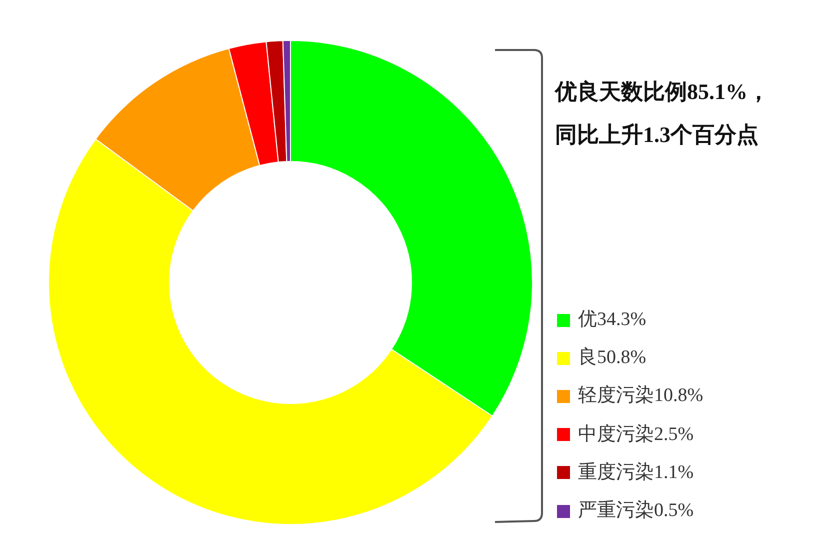  What do you see at coordinates (612, 358) in the screenshot?
I see `legend-label: 良50.8%` at bounding box center [612, 358].